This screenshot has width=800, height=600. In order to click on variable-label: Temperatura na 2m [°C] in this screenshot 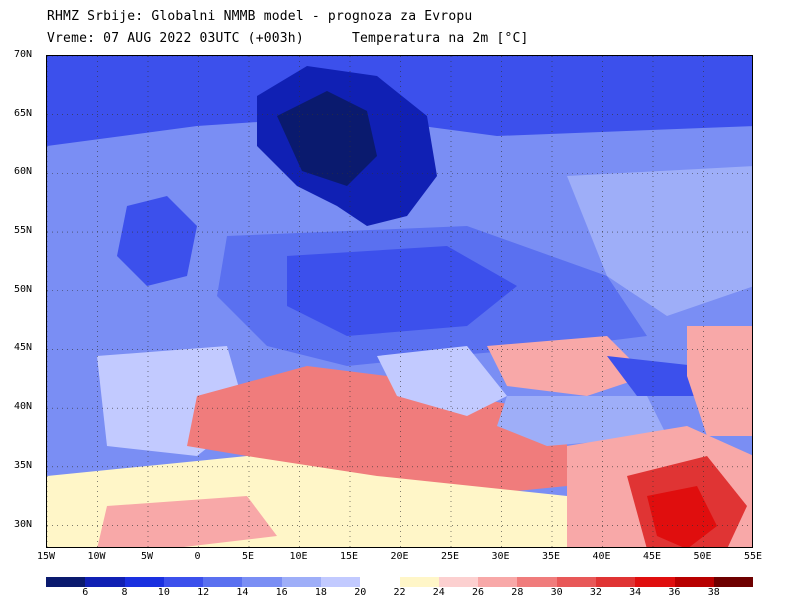, I will do `click(440, 38)`.